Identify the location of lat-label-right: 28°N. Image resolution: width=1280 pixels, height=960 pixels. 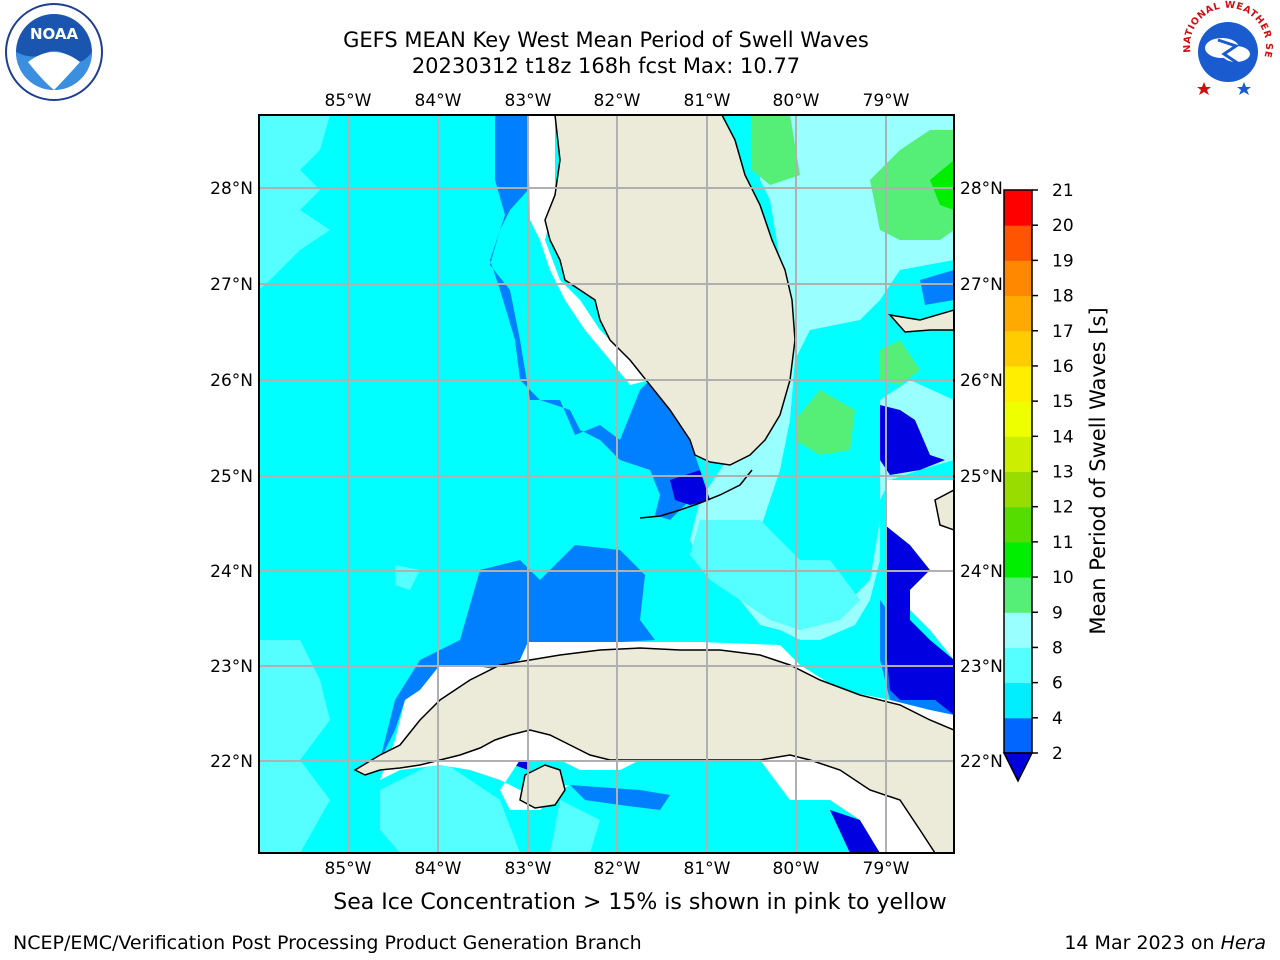
(981, 189).